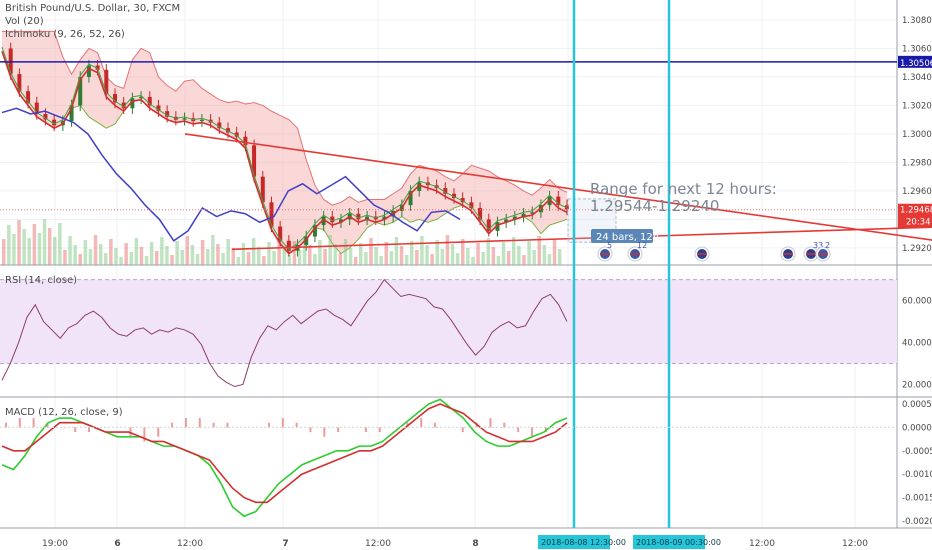  I want to click on chart-title: British Pound/U.S. Dollar, 30, FXCM, so click(93, 8).